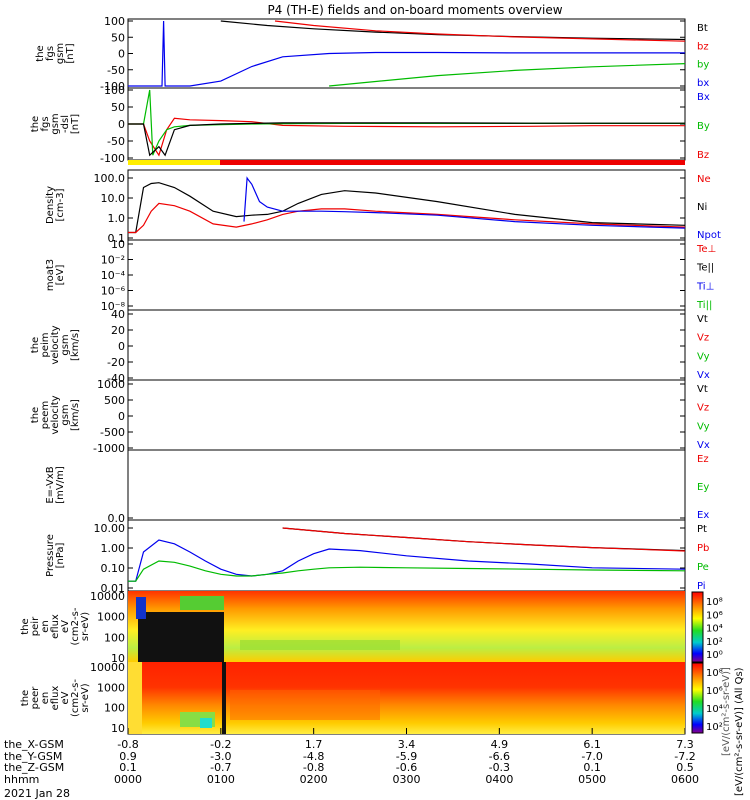 The width and height of the screenshot is (750, 800). What do you see at coordinates (703, 445) in the screenshot?
I see `legend-peem-Vx: Vx` at bounding box center [703, 445].